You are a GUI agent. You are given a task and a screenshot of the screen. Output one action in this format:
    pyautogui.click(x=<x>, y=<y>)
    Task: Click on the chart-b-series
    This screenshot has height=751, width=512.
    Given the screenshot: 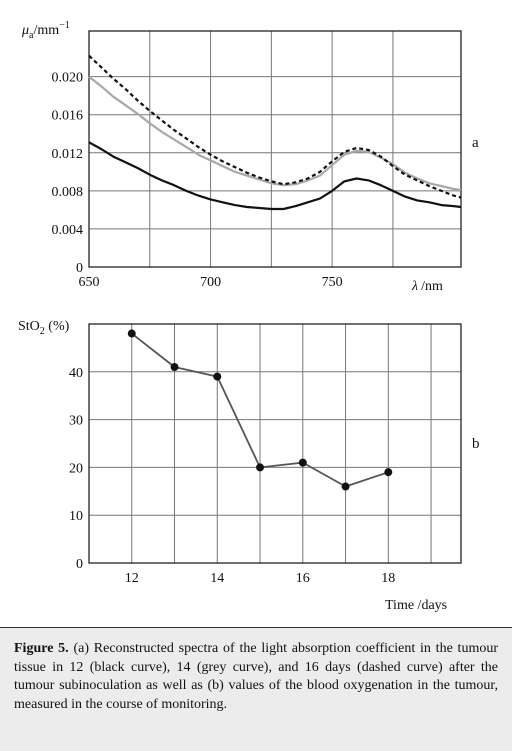 What is the action you would take?
    pyautogui.click(x=260, y=410)
    